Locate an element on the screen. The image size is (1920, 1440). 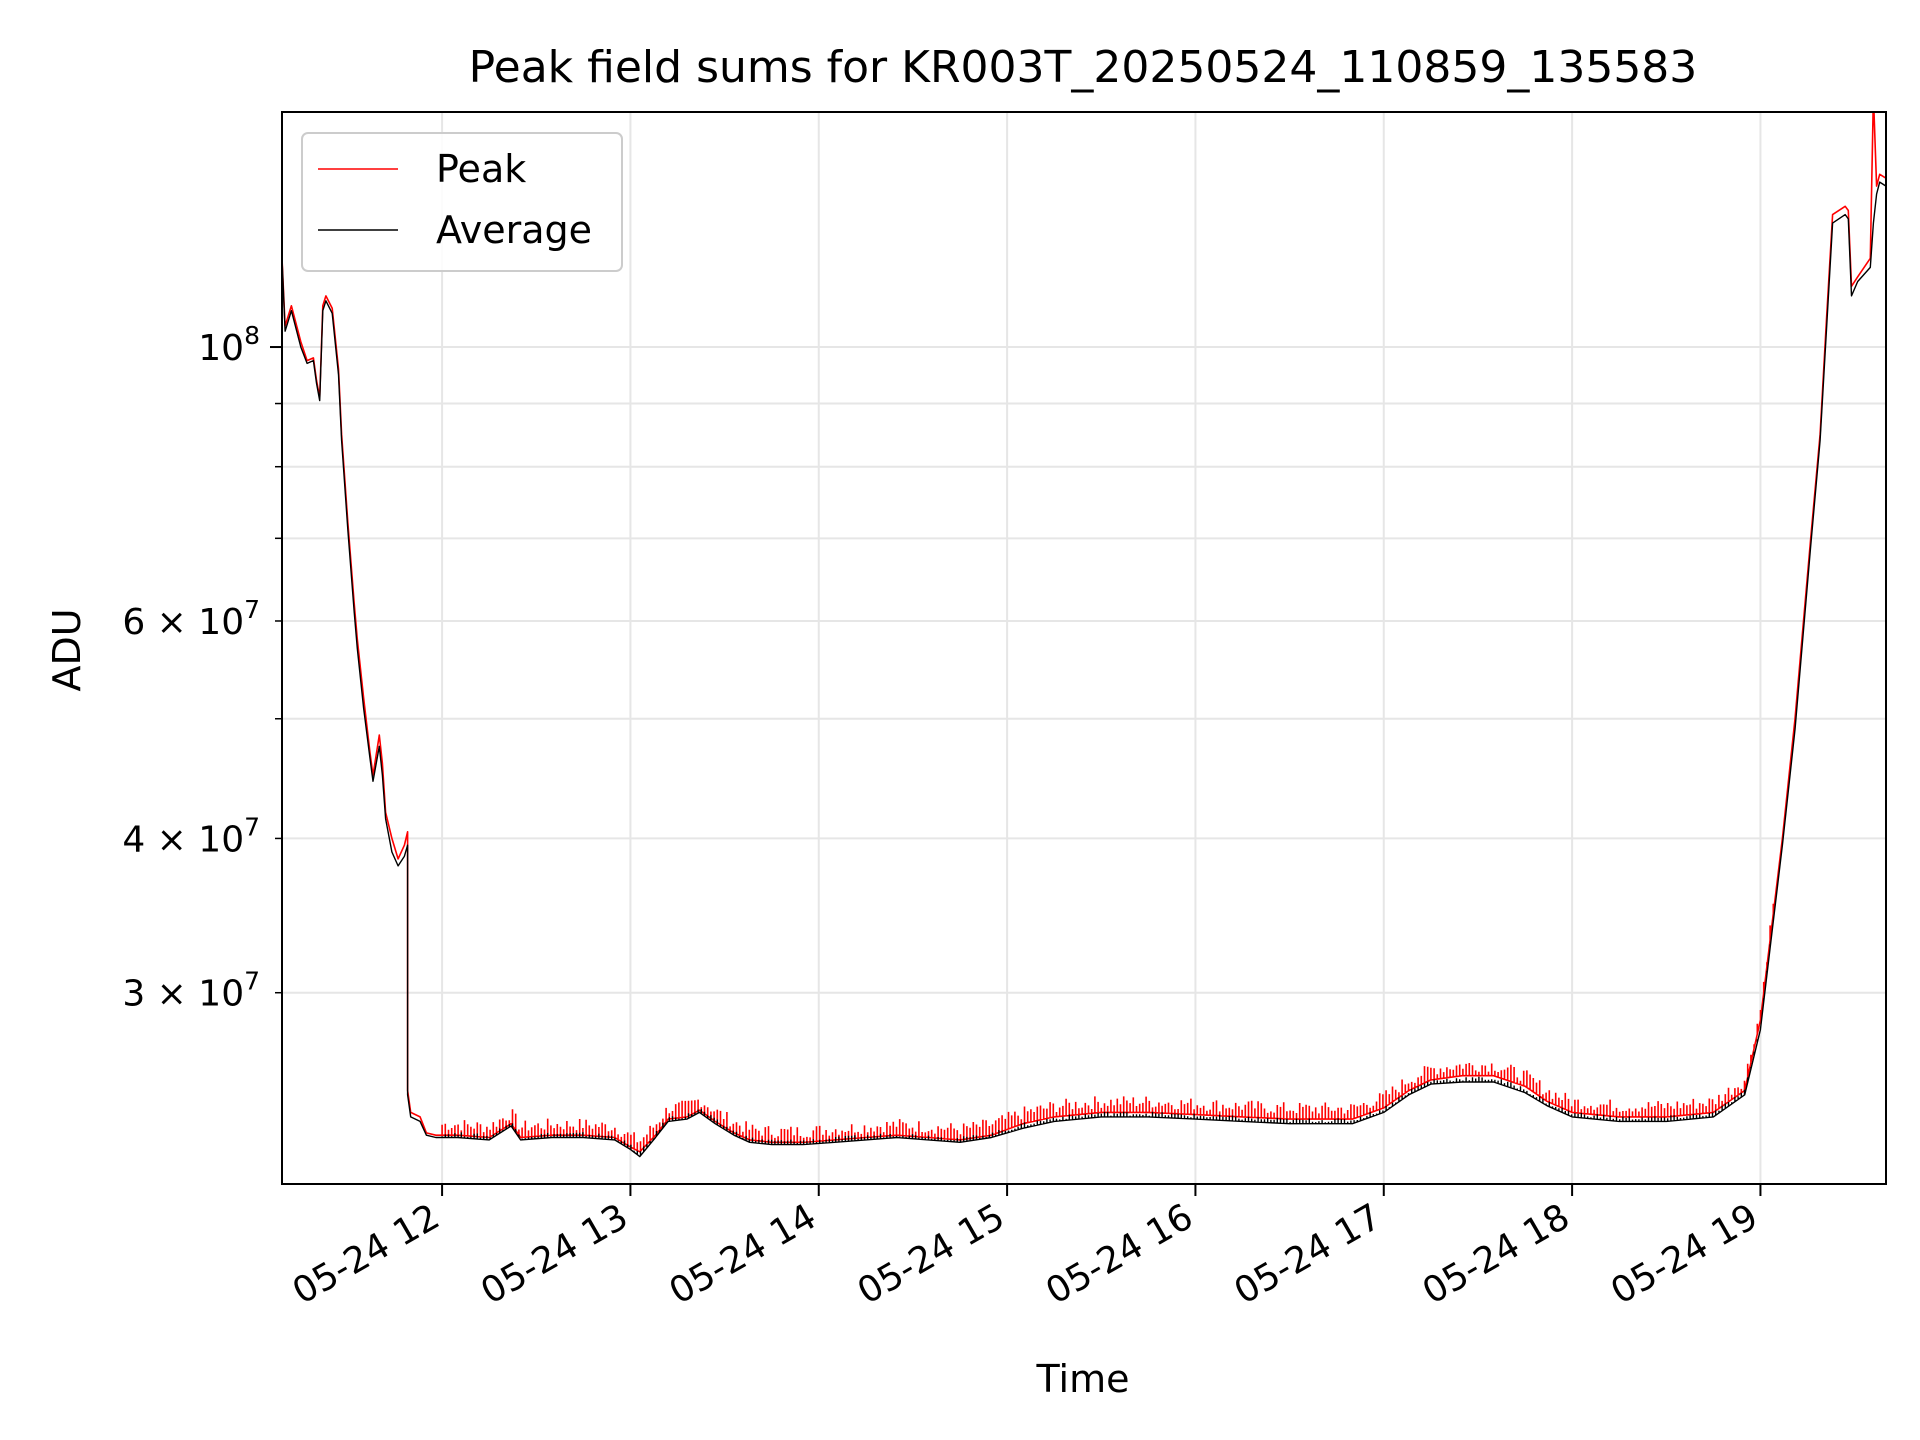
legend: Peak Average is located at coordinates (462, 202).